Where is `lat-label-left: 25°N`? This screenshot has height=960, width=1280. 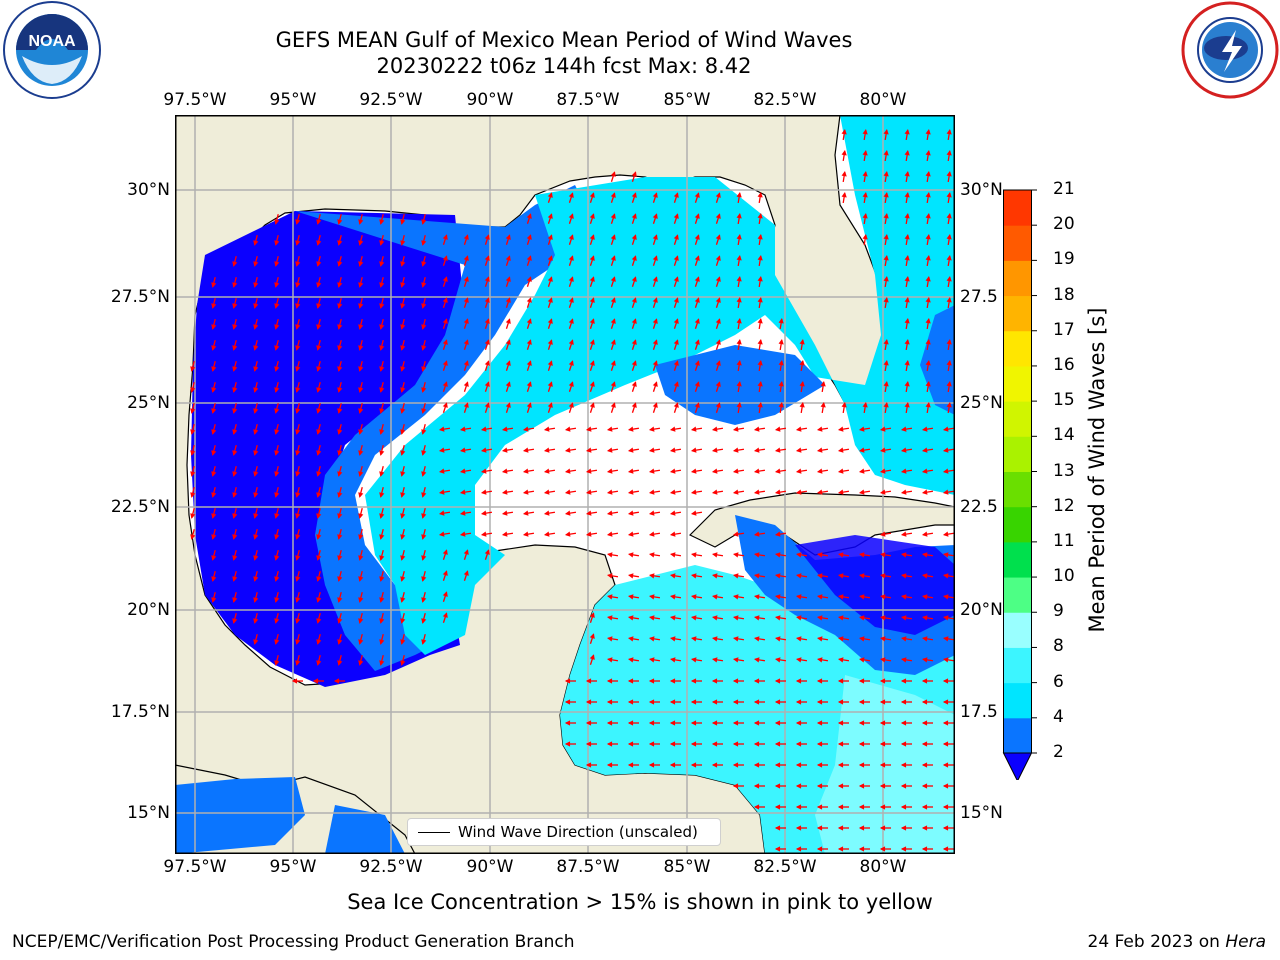 lat-label-left: 25°N is located at coordinates (148, 403).